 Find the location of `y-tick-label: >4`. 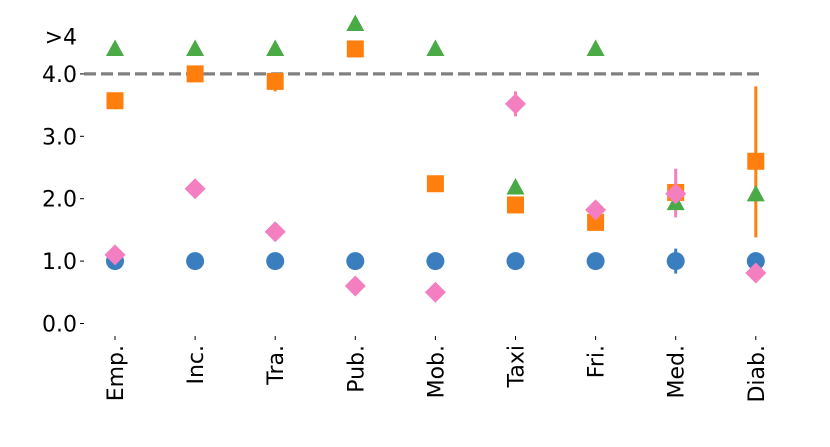

y-tick-label: >4 is located at coordinates (61, 37).